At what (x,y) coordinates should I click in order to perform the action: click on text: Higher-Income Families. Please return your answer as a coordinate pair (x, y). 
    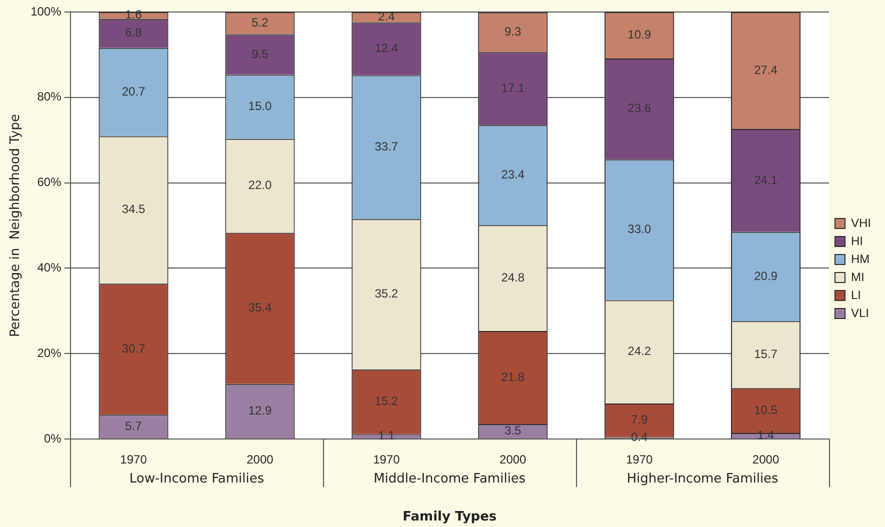
    Looking at the image, I should click on (702, 478).